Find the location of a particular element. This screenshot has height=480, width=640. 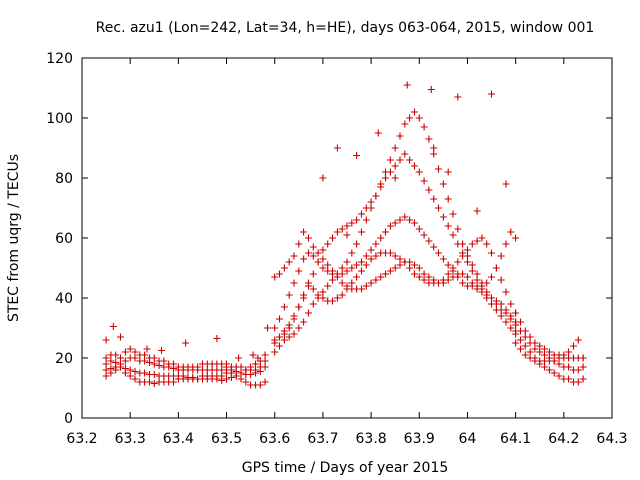

x-tick-label: 63.7 is located at coordinates (322, 439).